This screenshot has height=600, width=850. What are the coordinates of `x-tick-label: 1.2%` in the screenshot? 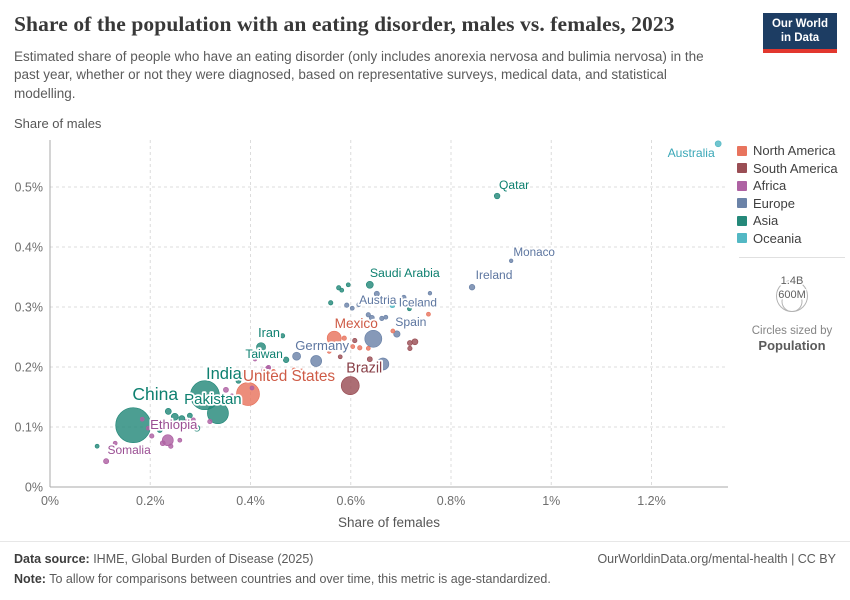 It's located at (651, 501).